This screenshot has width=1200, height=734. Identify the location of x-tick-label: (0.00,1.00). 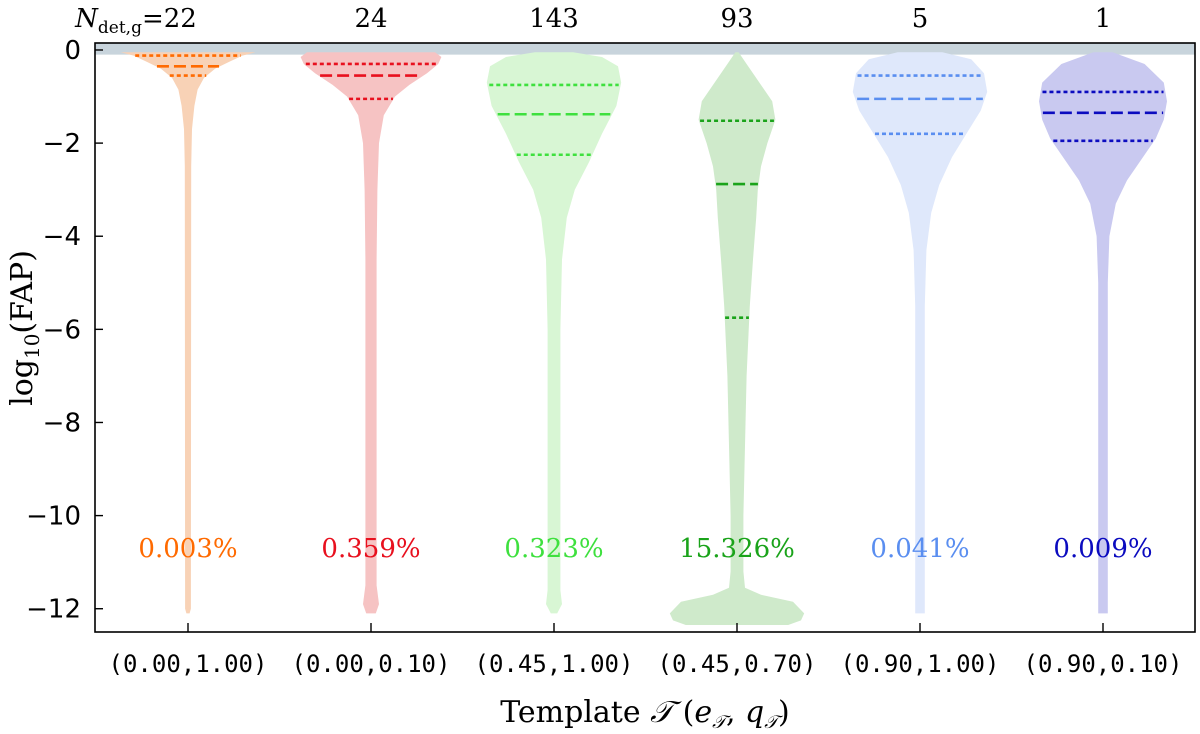
(188, 664).